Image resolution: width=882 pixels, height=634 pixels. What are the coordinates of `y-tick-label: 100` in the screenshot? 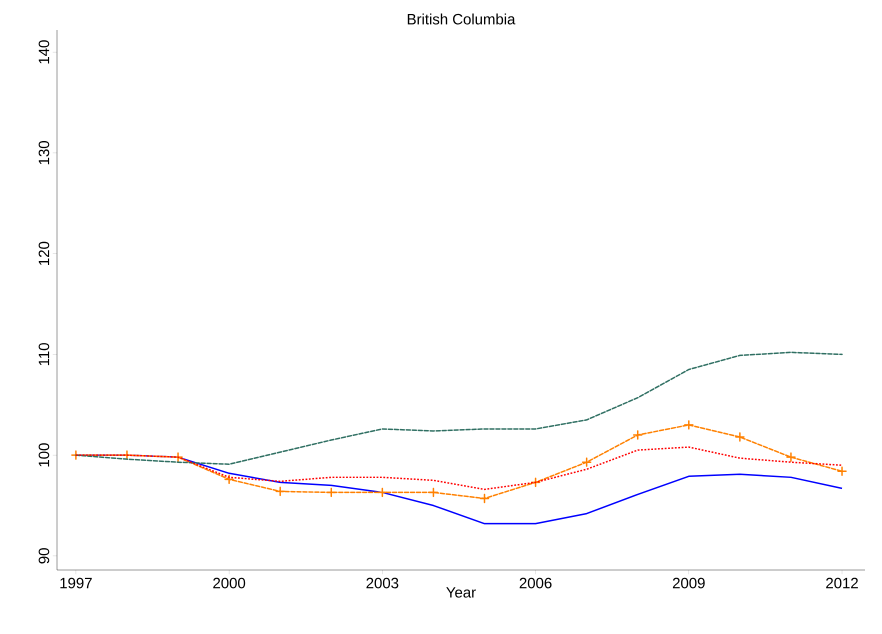 It's located at (44, 454).